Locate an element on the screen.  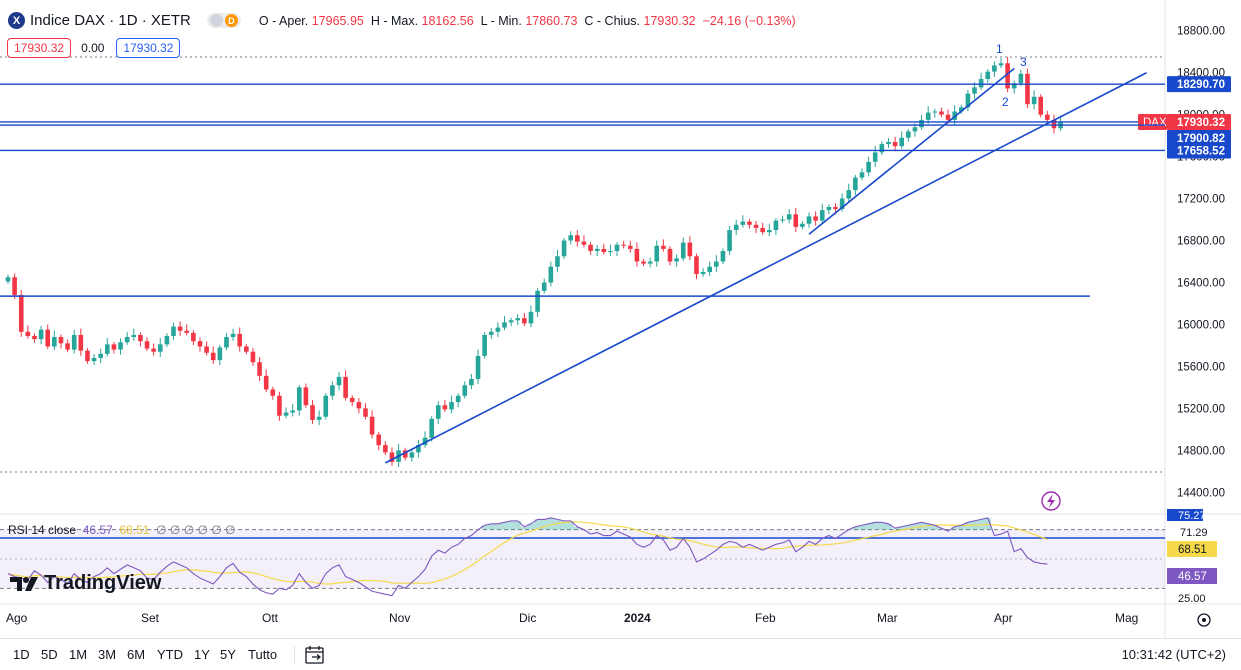
x-tick-label: Ott is located at coordinates (270, 618).